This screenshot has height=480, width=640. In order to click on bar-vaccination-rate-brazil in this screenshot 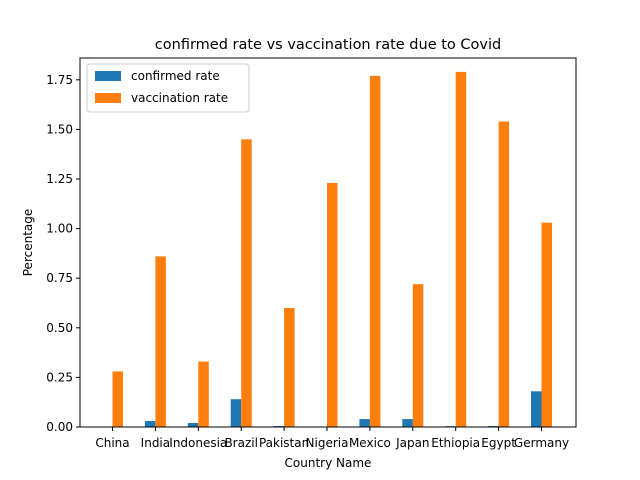, I will do `click(246, 283)`.